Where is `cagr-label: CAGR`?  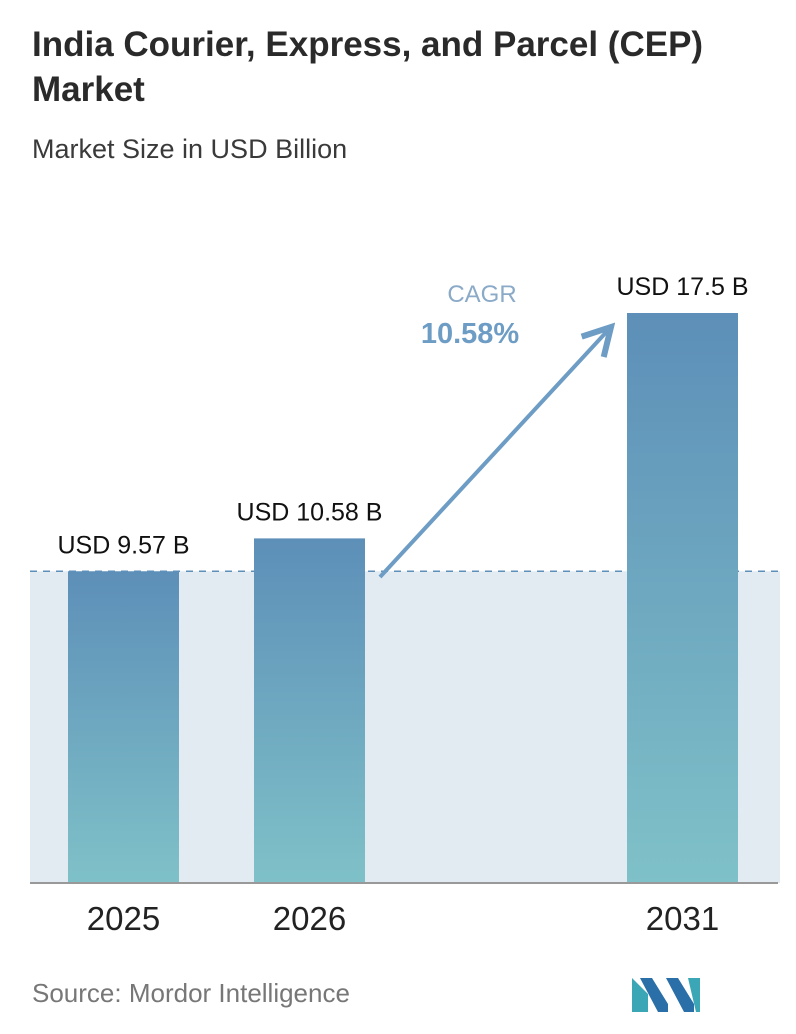 cagr-label: CAGR is located at coordinates (481, 294).